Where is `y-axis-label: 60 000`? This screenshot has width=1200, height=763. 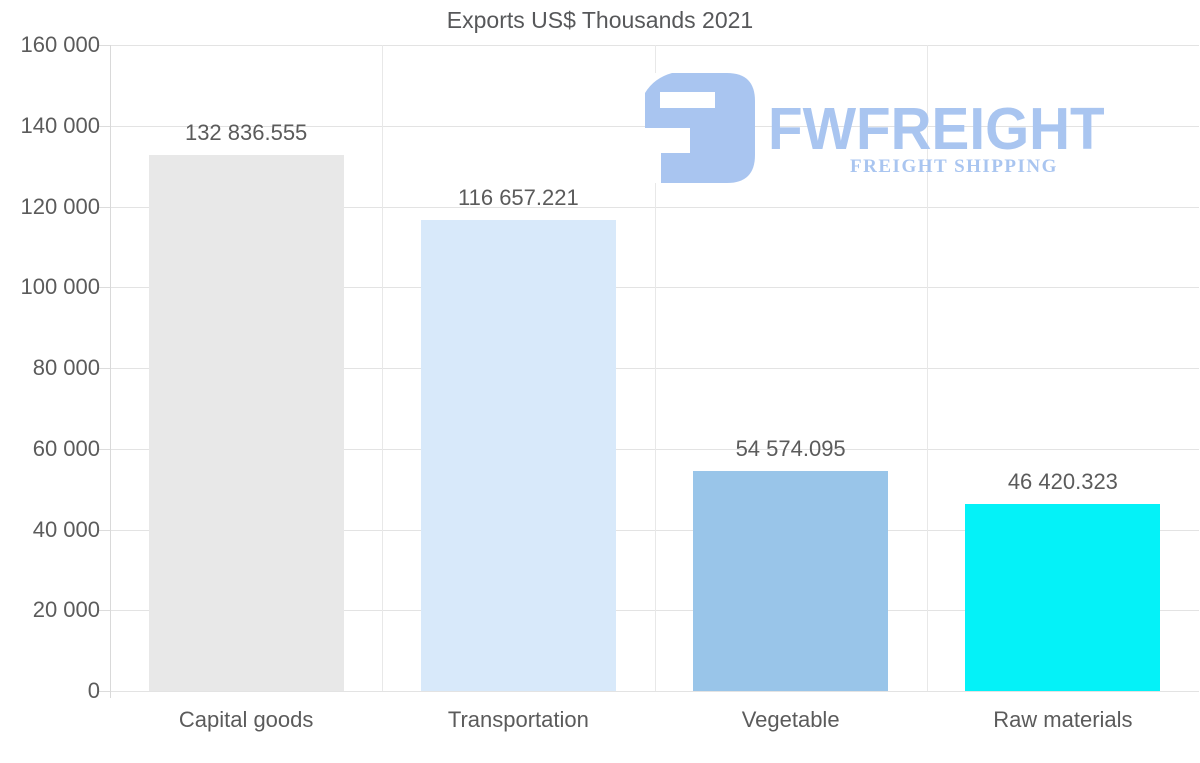 y-axis-label: 60 000 is located at coordinates (66, 448).